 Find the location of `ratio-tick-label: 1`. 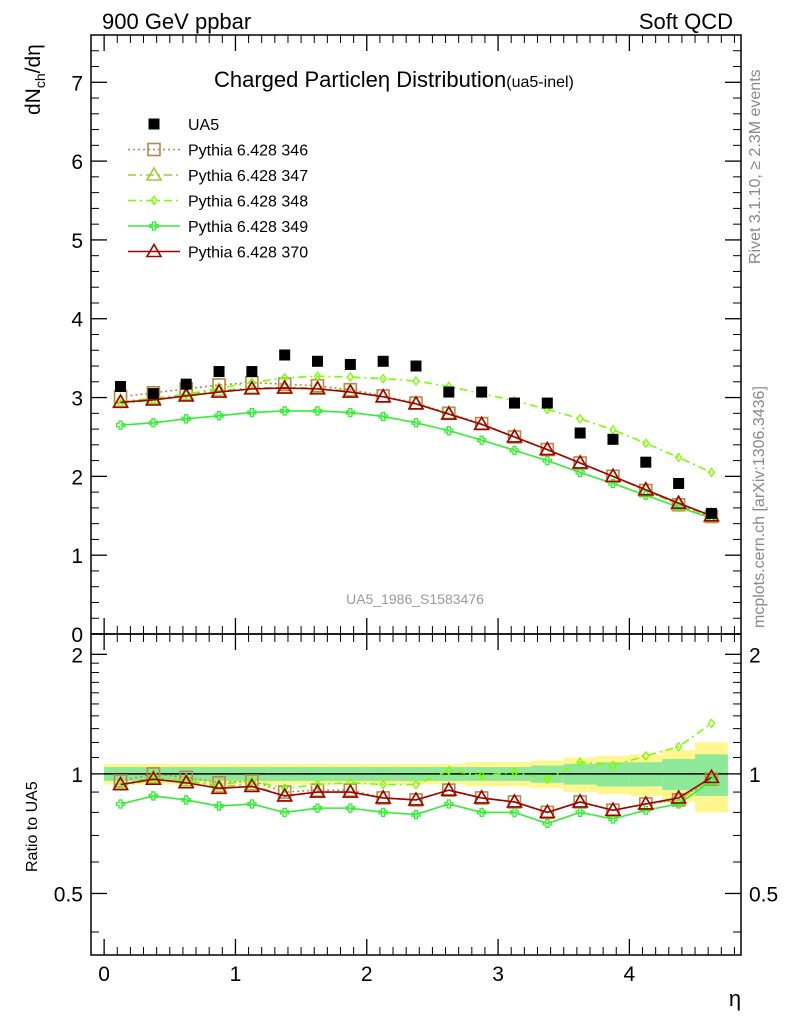

ratio-tick-label: 1 is located at coordinates (77, 775).